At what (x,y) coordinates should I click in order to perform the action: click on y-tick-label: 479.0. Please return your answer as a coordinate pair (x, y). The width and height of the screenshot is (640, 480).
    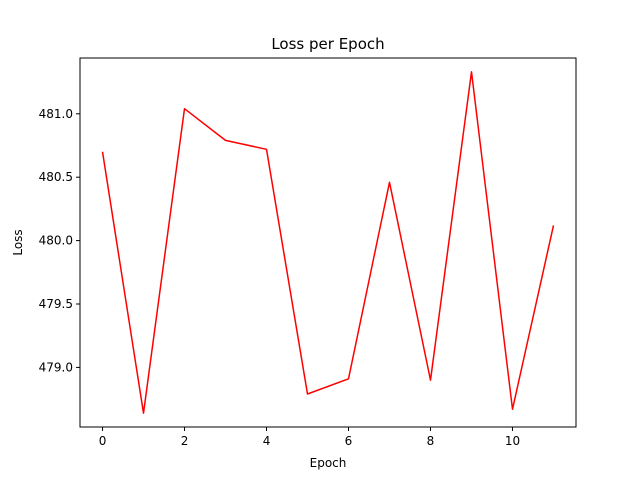
    Looking at the image, I should click on (56, 367).